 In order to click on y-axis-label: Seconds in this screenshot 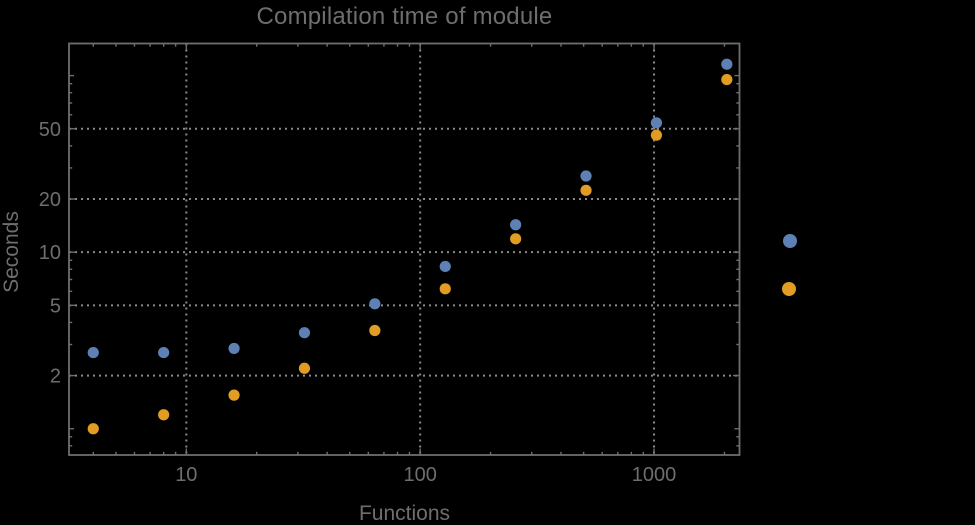, I will do `click(11, 252)`.